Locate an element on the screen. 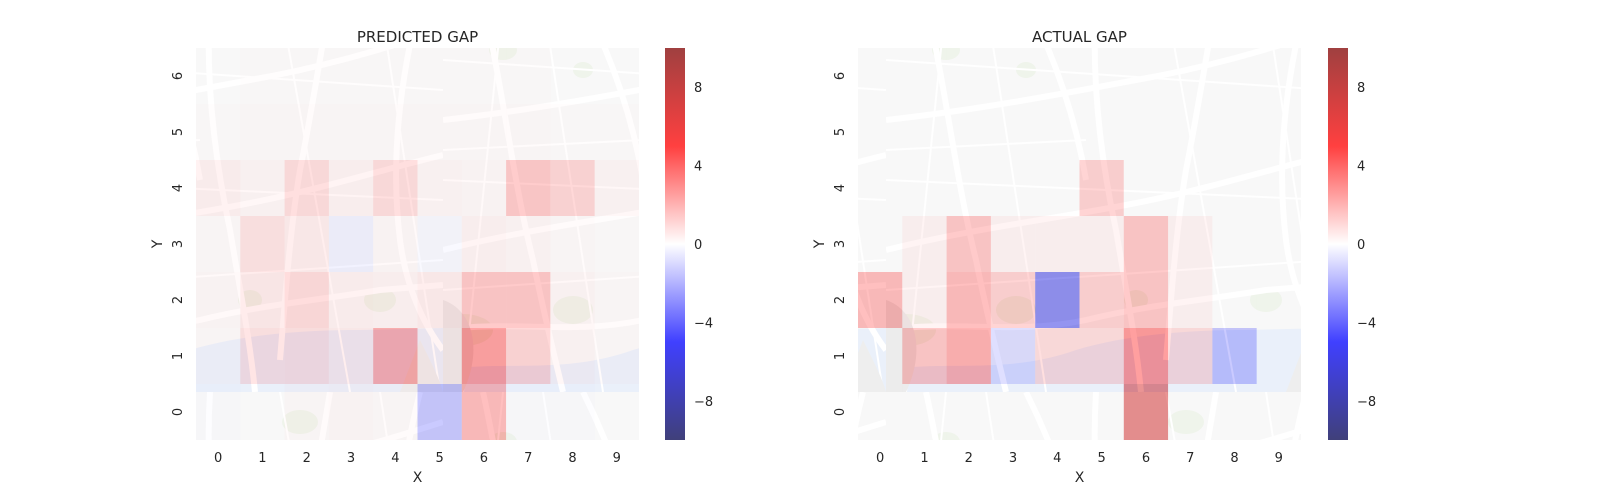 The width and height of the screenshot is (1600, 500). y-tick-label: 1 is located at coordinates (178, 356).